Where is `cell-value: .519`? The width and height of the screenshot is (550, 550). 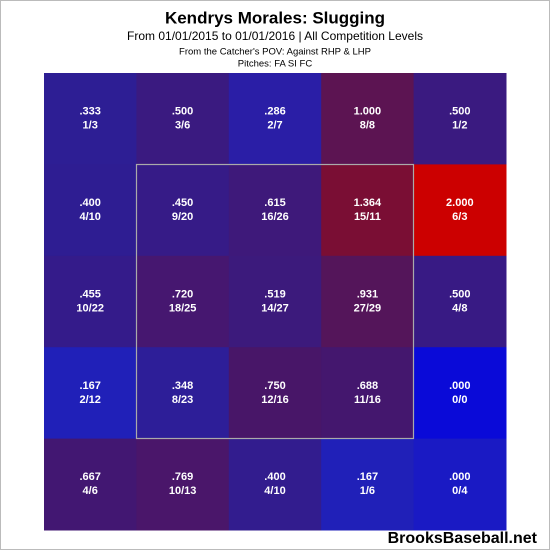
cell-value: .519 is located at coordinates (274, 294).